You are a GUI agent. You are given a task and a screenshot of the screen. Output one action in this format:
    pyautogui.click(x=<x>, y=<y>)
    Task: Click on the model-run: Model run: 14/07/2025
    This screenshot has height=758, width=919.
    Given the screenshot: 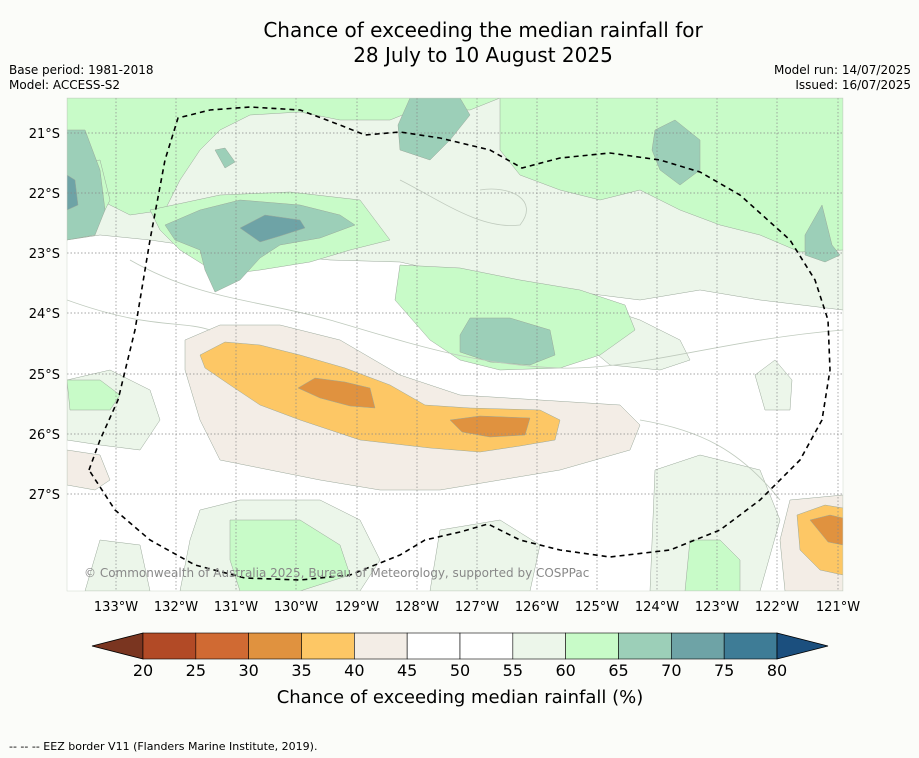 What is the action you would take?
    pyautogui.click(x=842, y=70)
    